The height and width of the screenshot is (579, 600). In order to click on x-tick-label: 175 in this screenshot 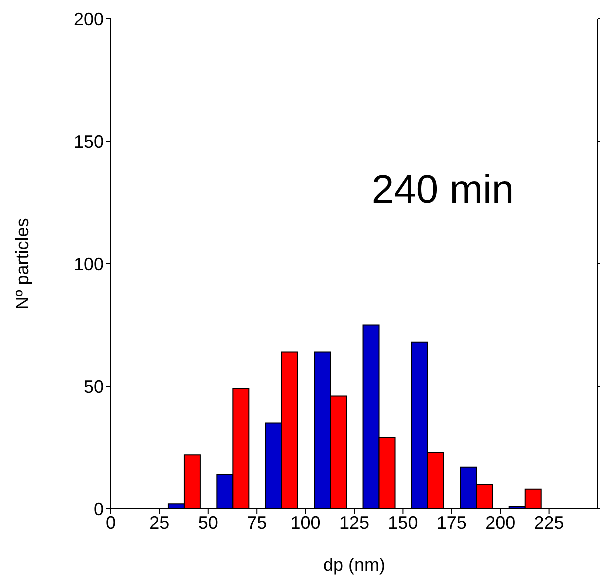, I will do `click(451, 522)`.